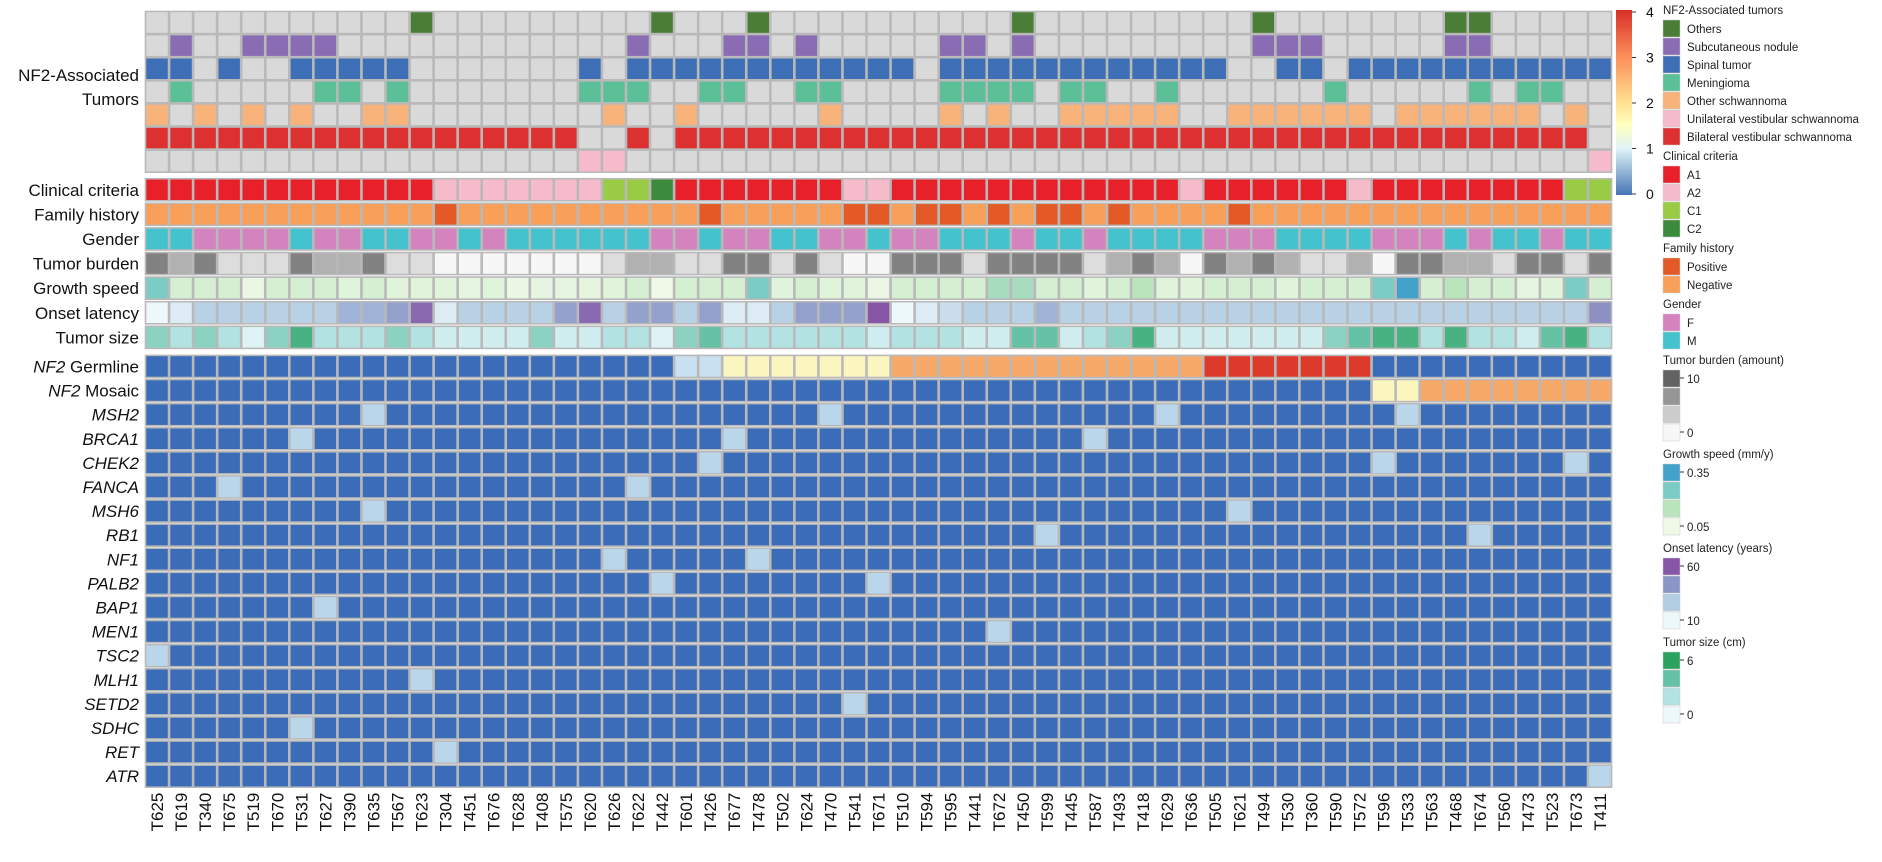 The image size is (1882, 862). I want to click on sample-label: T599, so click(1047, 812).